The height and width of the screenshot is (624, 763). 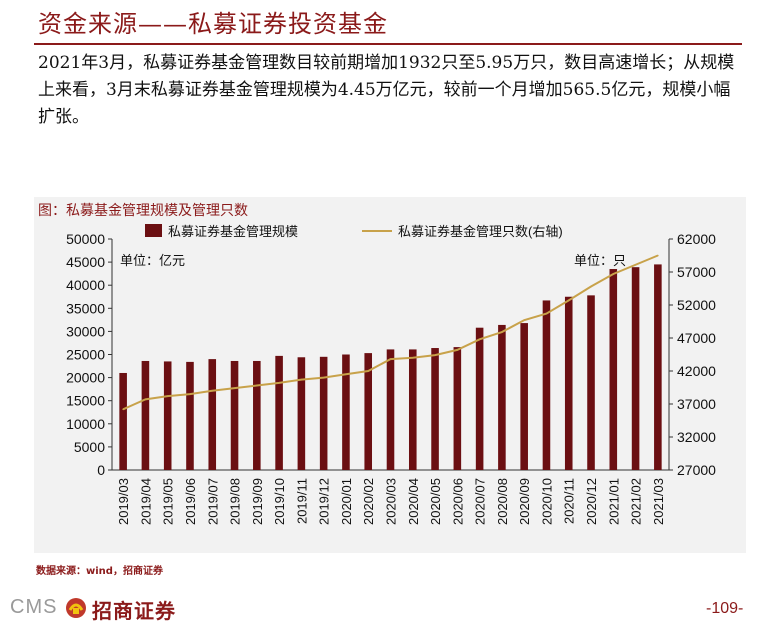 What do you see at coordinates (636, 501) in the screenshot?
I see `x-tick-label: 2021/02` at bounding box center [636, 501].